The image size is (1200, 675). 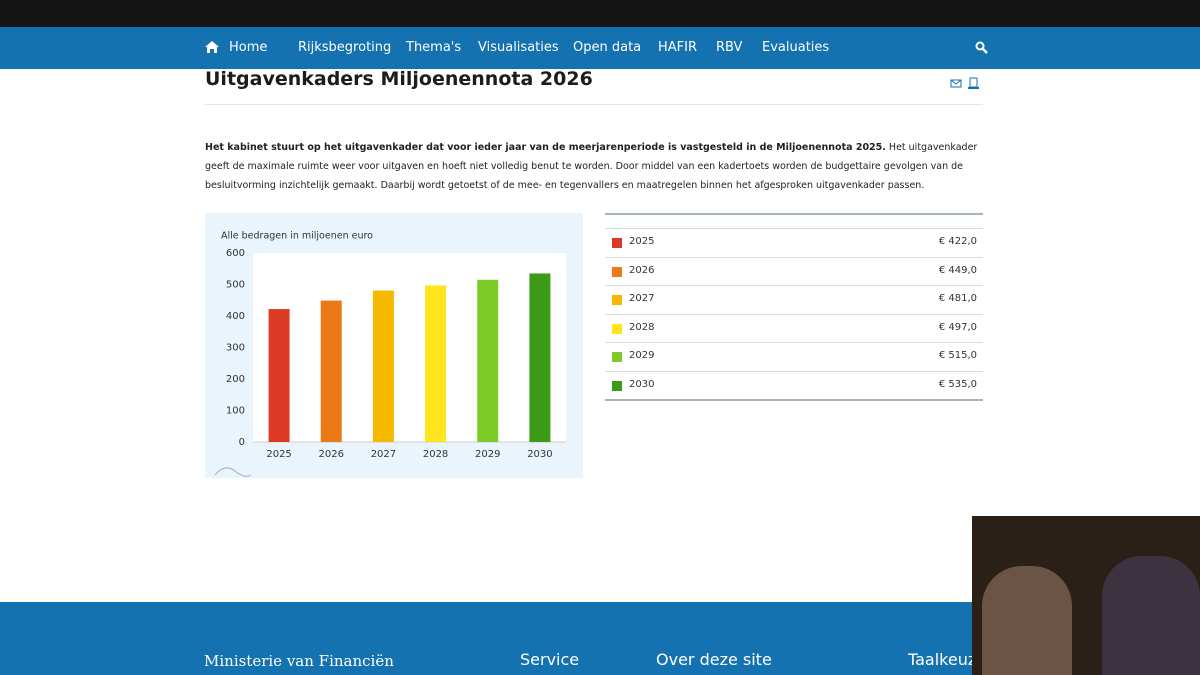 I want to click on share-icons, so click(x=966, y=84).